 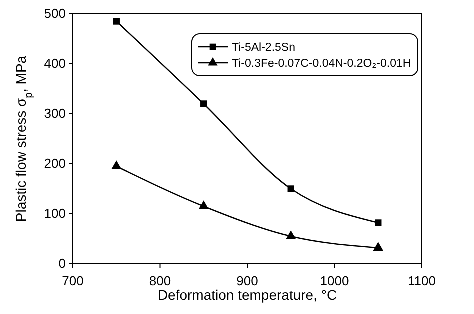 What do you see at coordinates (264, 48) in the screenshot?
I see `legend-label: Ti-5Al-2.5Sn` at bounding box center [264, 48].